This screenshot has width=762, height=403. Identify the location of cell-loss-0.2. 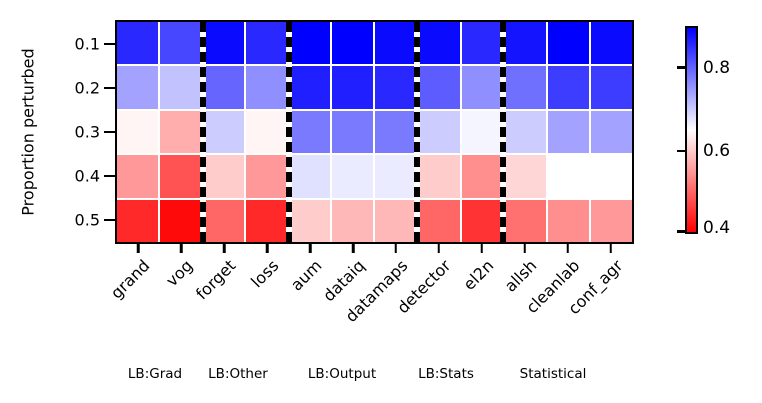
(267, 87).